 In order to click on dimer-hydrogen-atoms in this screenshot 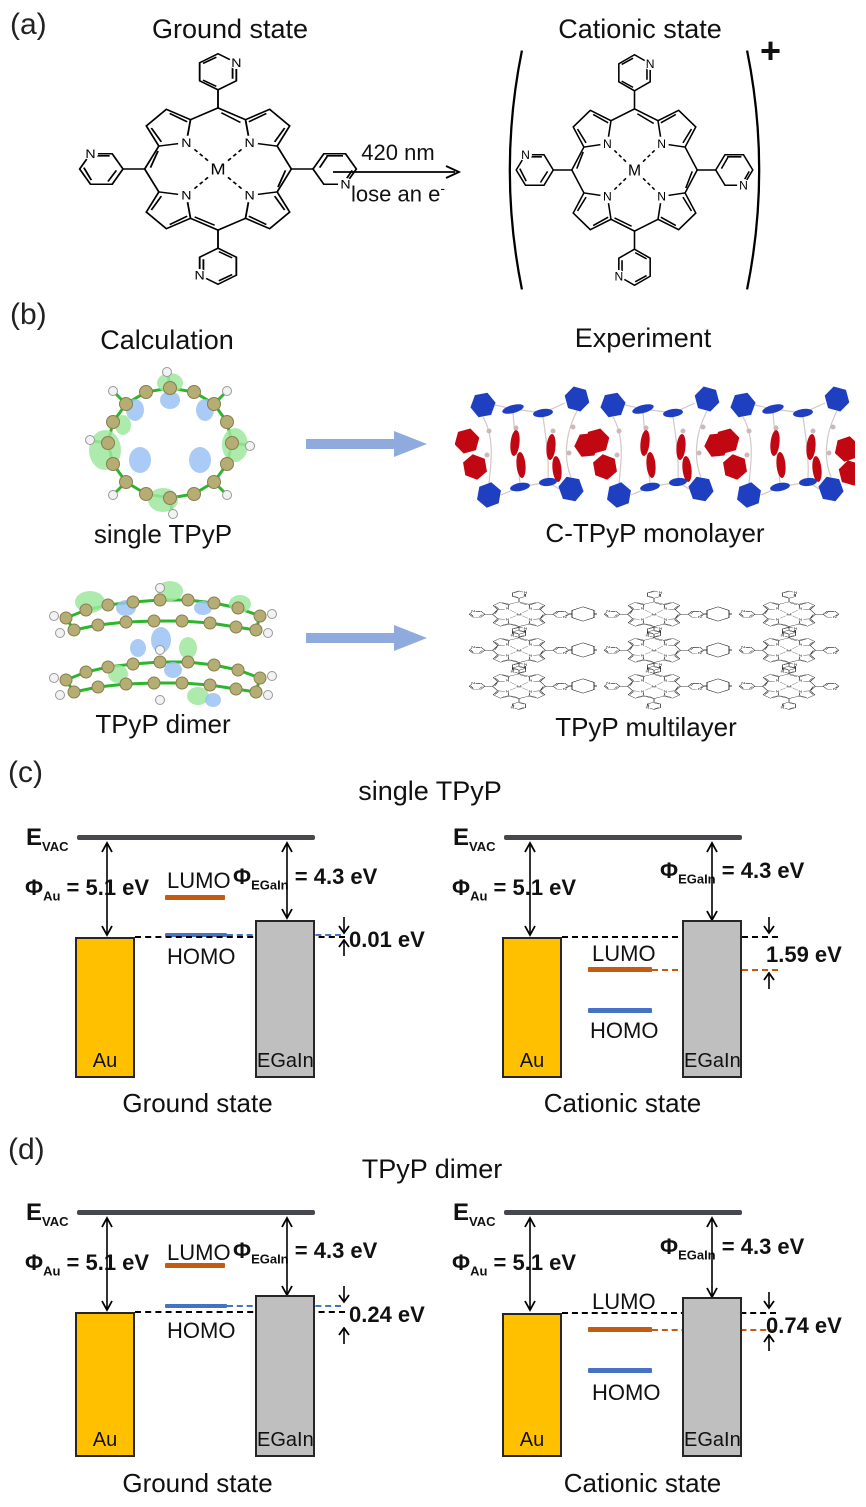, I will do `click(163, 644)`.